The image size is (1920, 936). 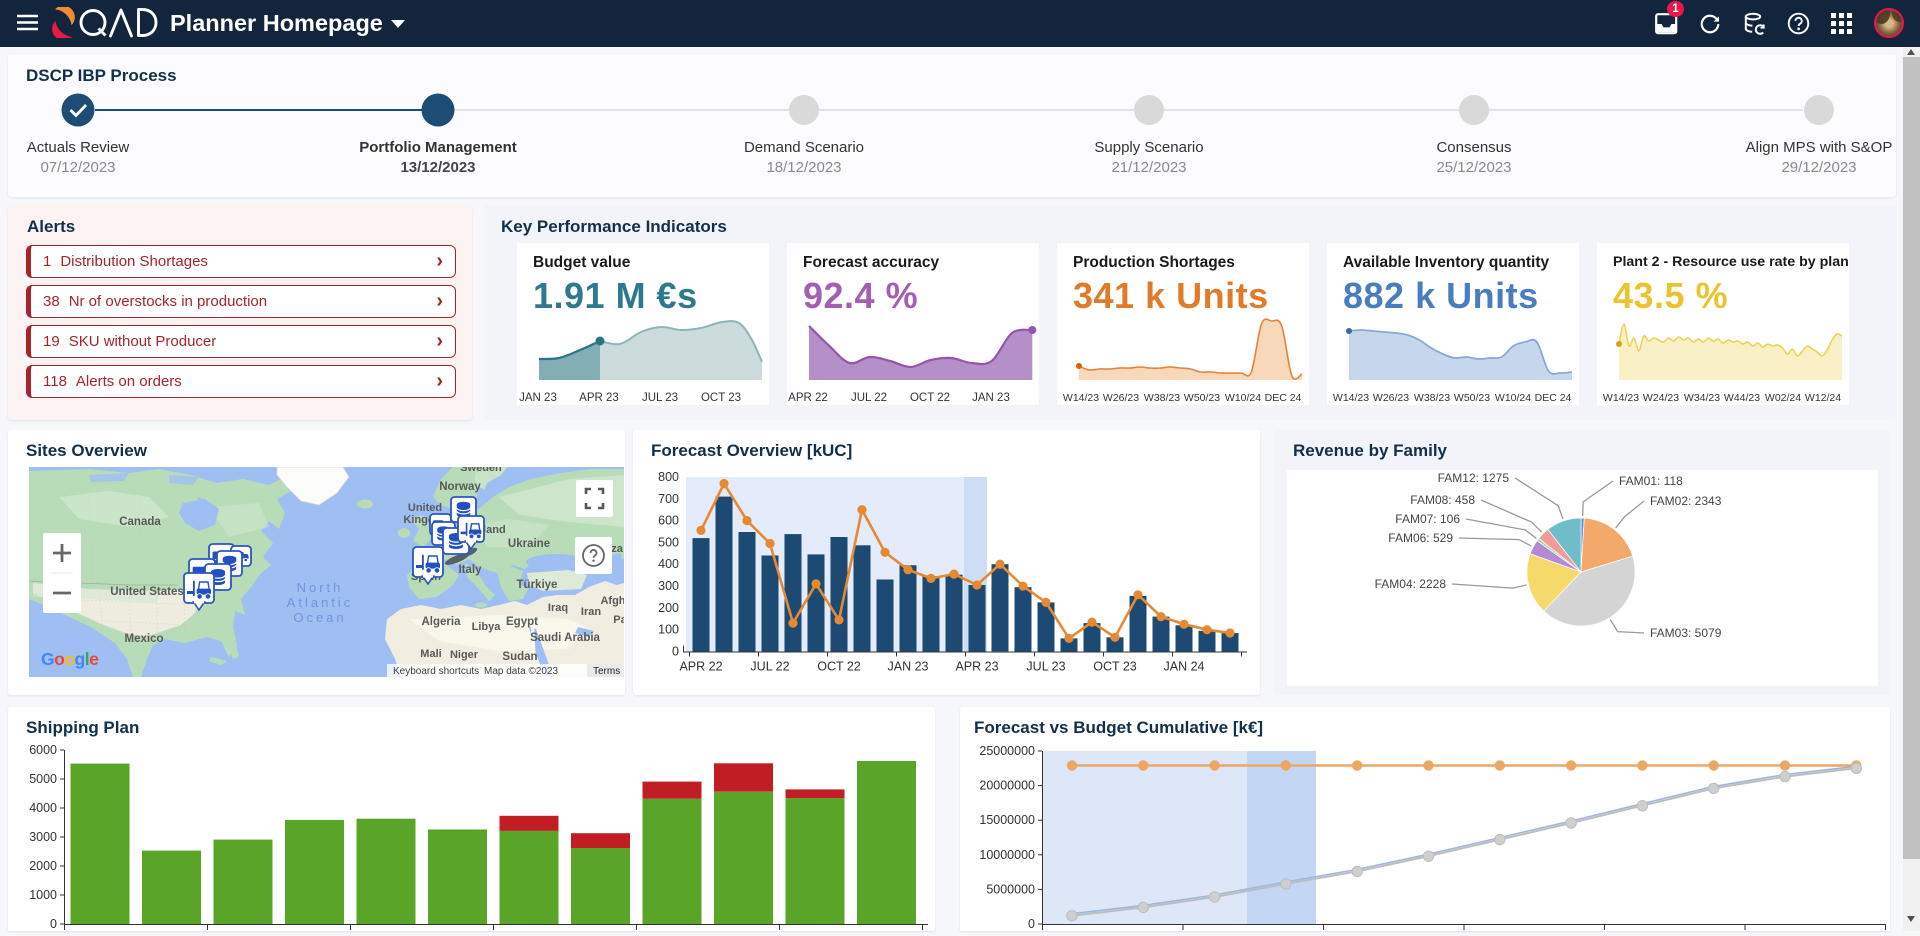 I want to click on svg-text: JUL 22, so click(x=769, y=667).